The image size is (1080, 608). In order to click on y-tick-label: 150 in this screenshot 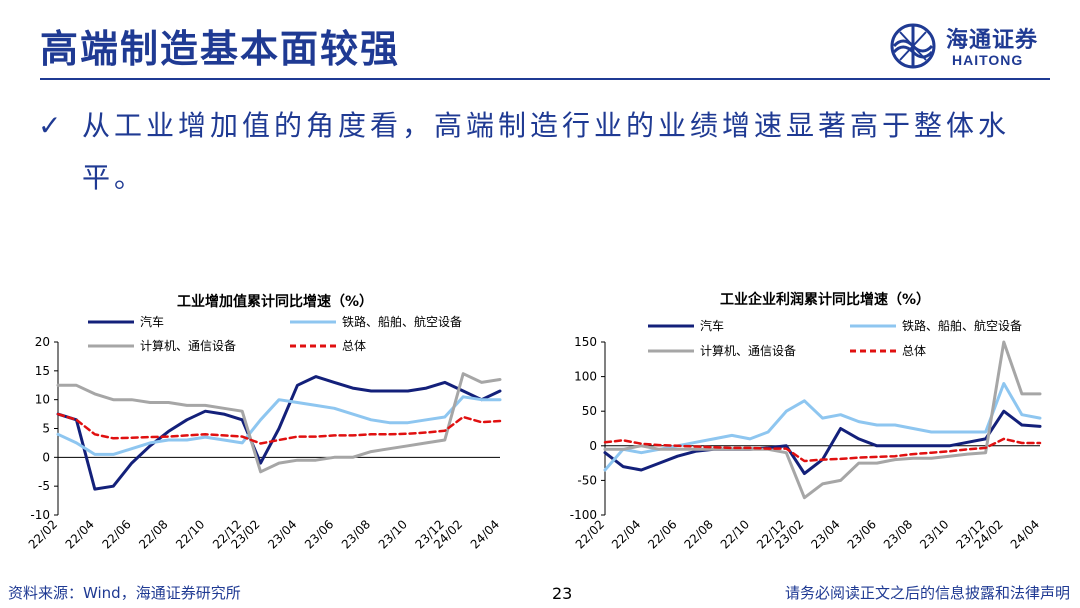, I will do `click(585, 342)`.